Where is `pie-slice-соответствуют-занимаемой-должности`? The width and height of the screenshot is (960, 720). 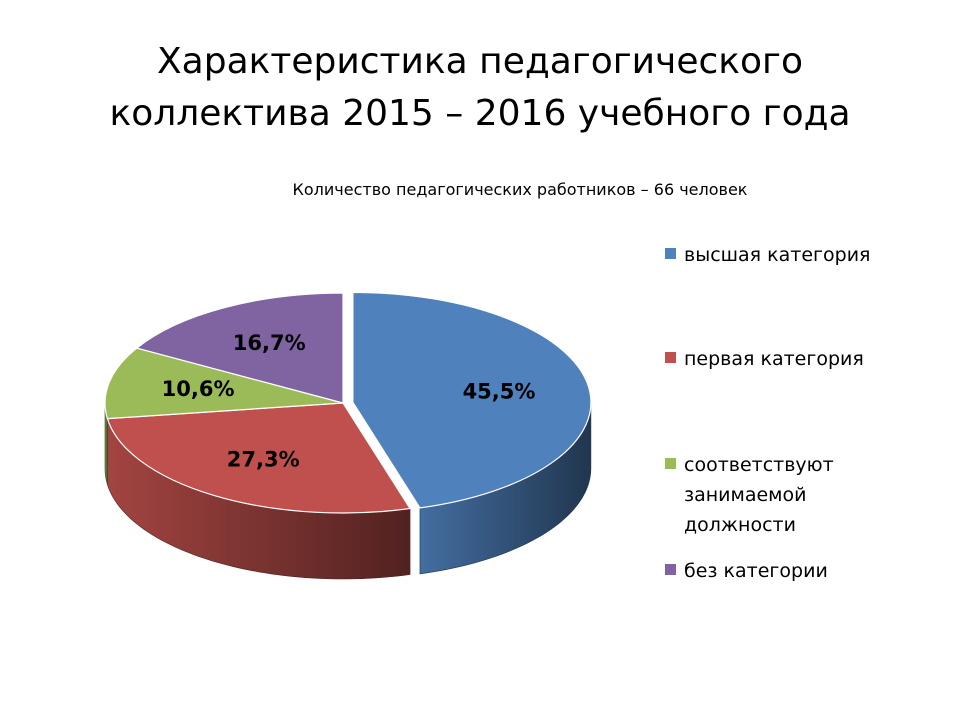 pie-slice-соответствуют-занимаемой-должности is located at coordinates (224, 383).